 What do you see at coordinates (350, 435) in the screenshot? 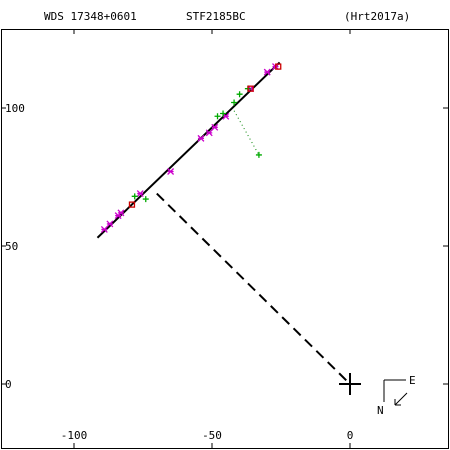
I see `x-tick-label: 0` at bounding box center [350, 435].